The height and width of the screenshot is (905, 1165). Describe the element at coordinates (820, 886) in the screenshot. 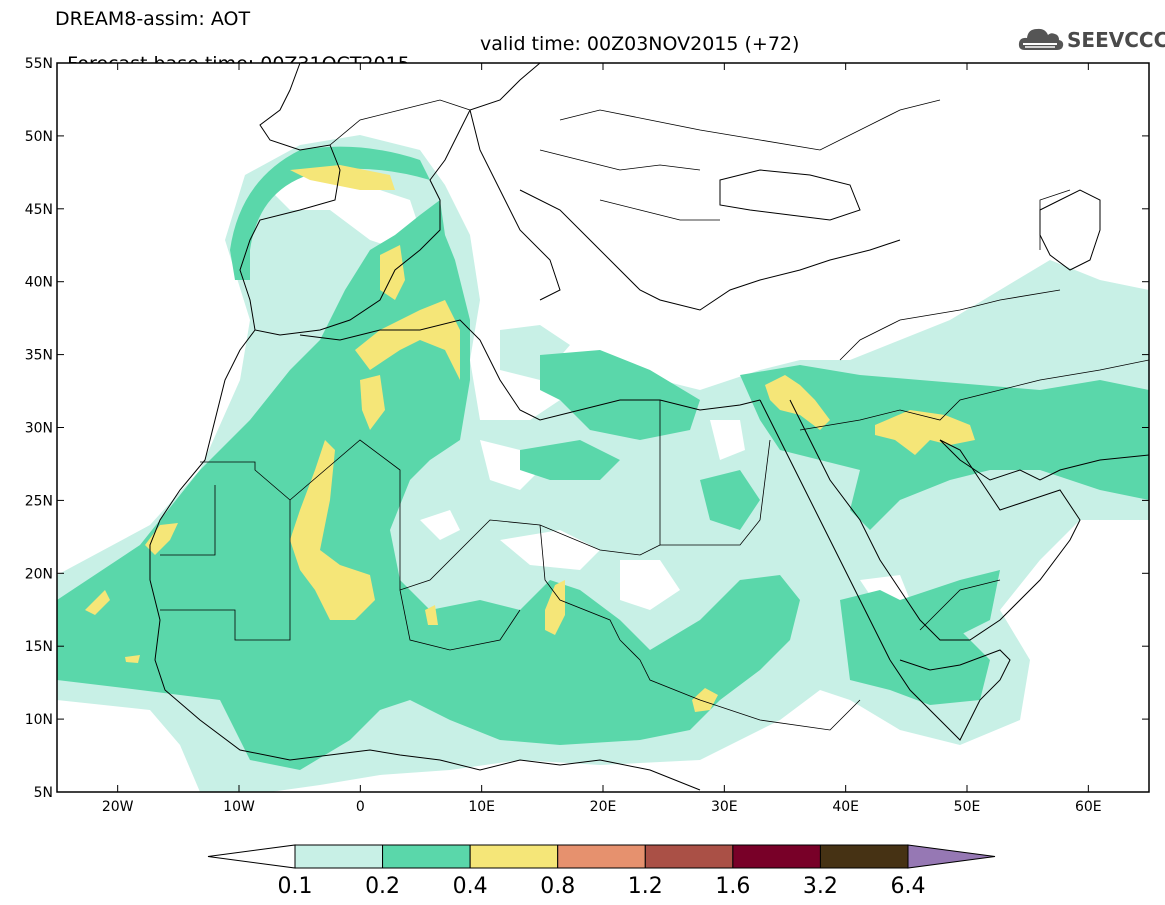

I see `colorbar-label: 3.2` at that location.